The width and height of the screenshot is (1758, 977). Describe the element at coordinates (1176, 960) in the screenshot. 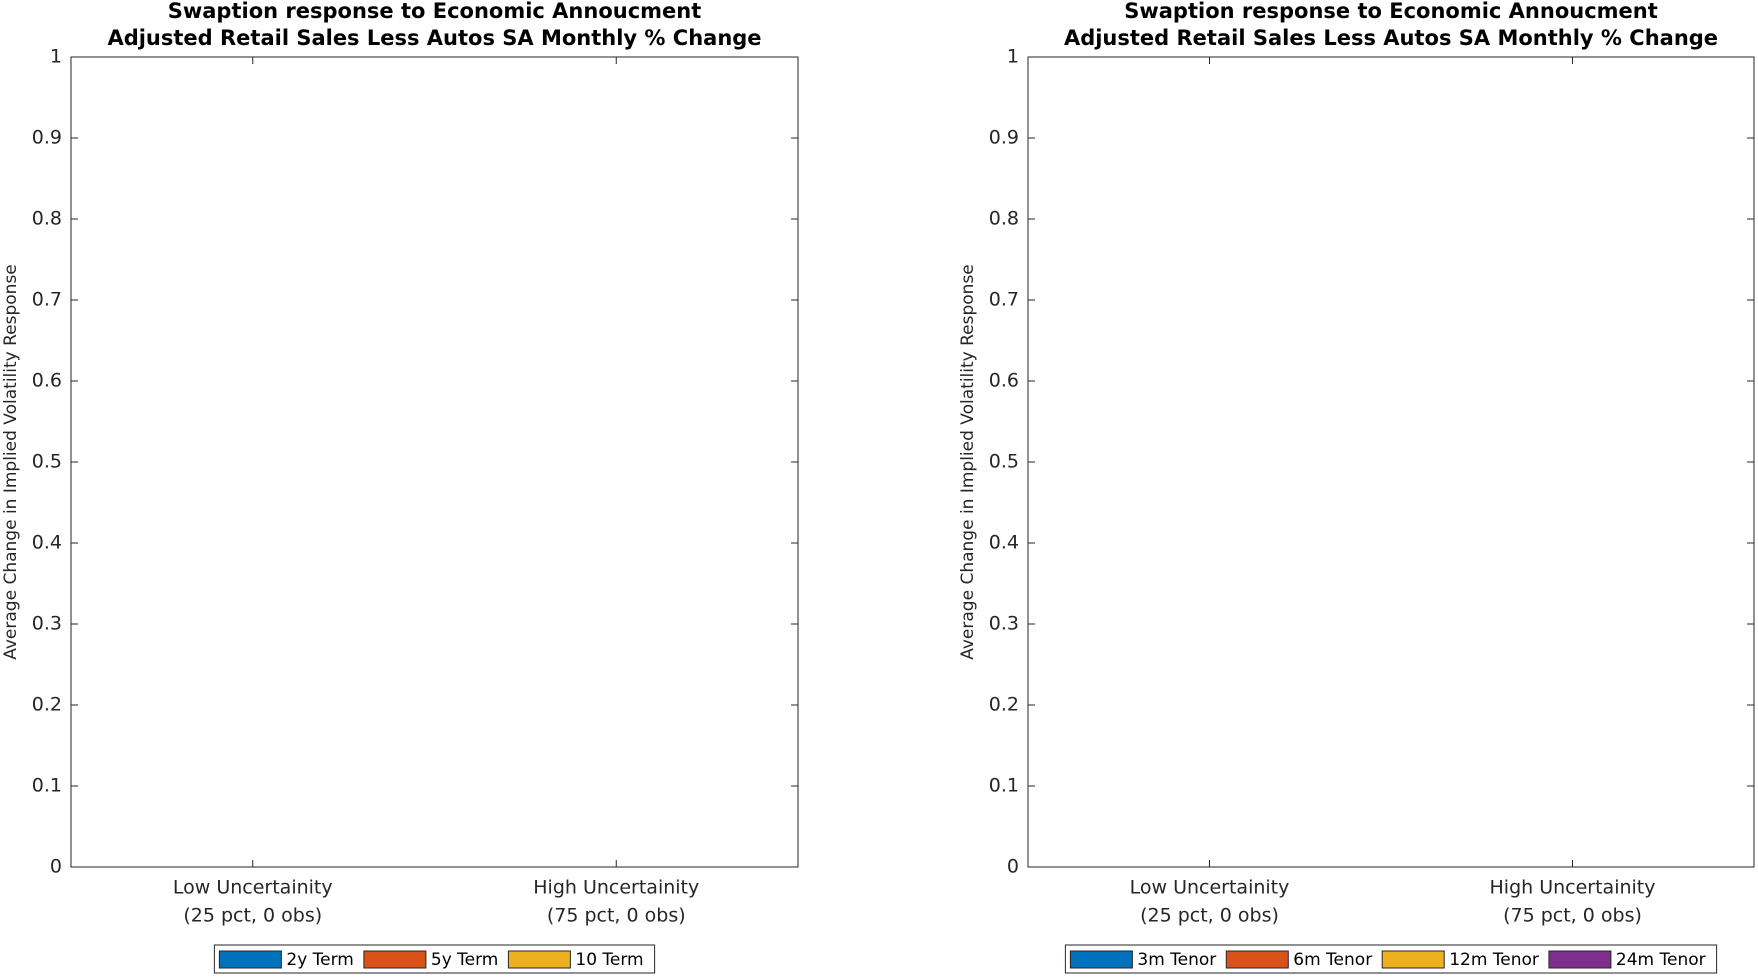

I see `legend-label: 3m Tenor` at that location.